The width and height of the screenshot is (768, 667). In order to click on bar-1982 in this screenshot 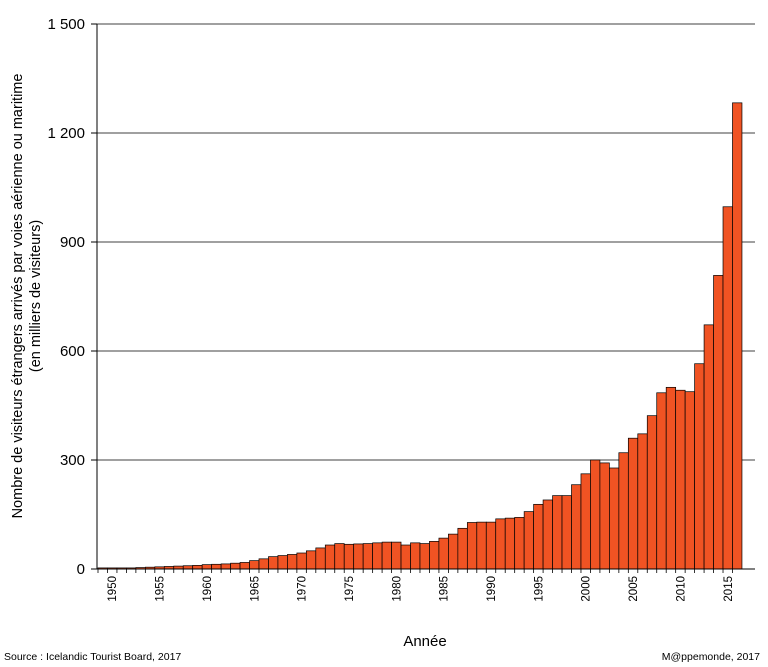, I will do `click(415, 556)`.